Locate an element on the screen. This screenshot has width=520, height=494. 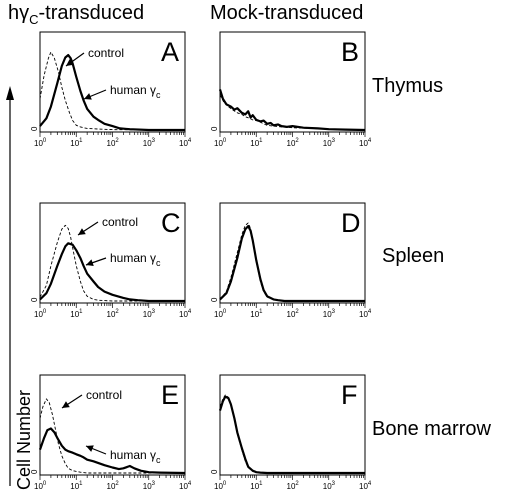
y-axis-arrow-head is located at coordinates (10, 93).